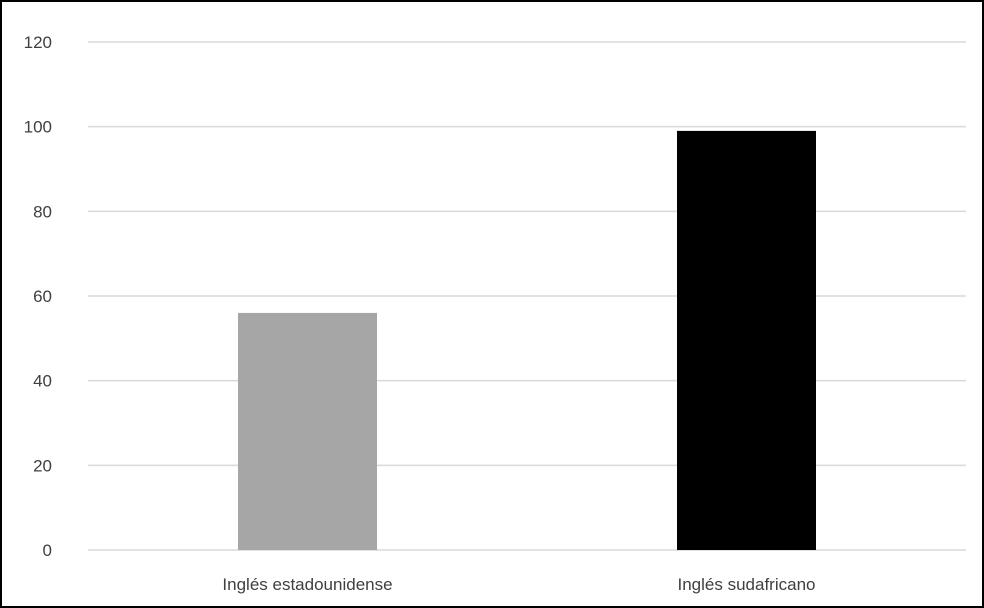  Describe the element at coordinates (42, 465) in the screenshot. I see `y-tick-label: 20` at that location.